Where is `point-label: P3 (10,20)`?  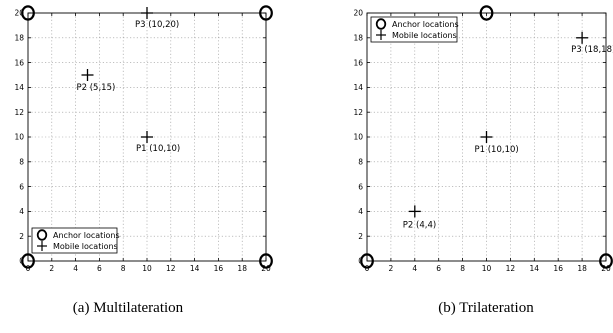 point-label: P3 (10,20) is located at coordinates (157, 25).